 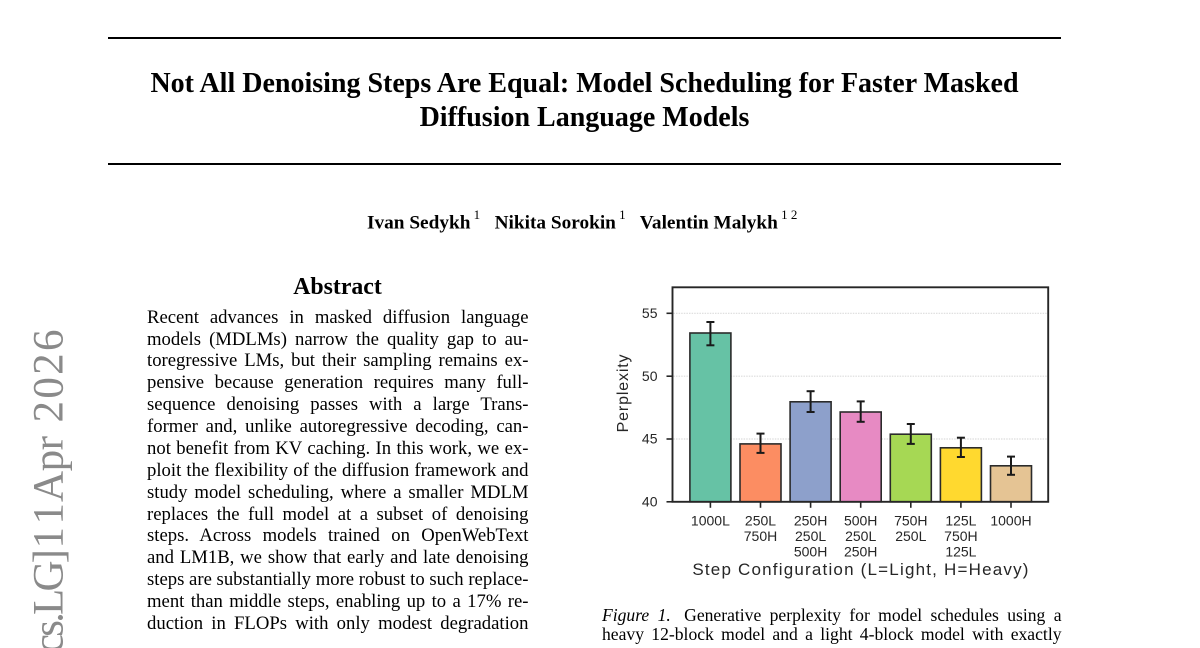 What do you see at coordinates (710, 521) in the screenshot?
I see `svg-text: 1000L` at bounding box center [710, 521].